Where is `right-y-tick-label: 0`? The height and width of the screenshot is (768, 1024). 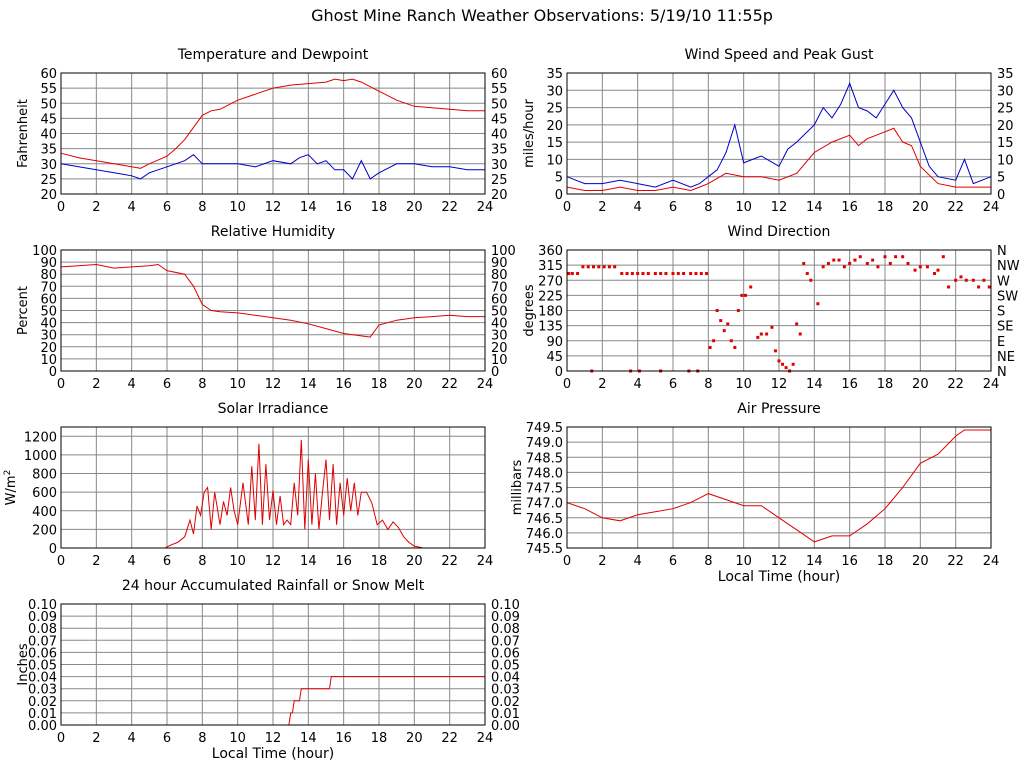 right-y-tick-label: 0 is located at coordinates (1001, 195).